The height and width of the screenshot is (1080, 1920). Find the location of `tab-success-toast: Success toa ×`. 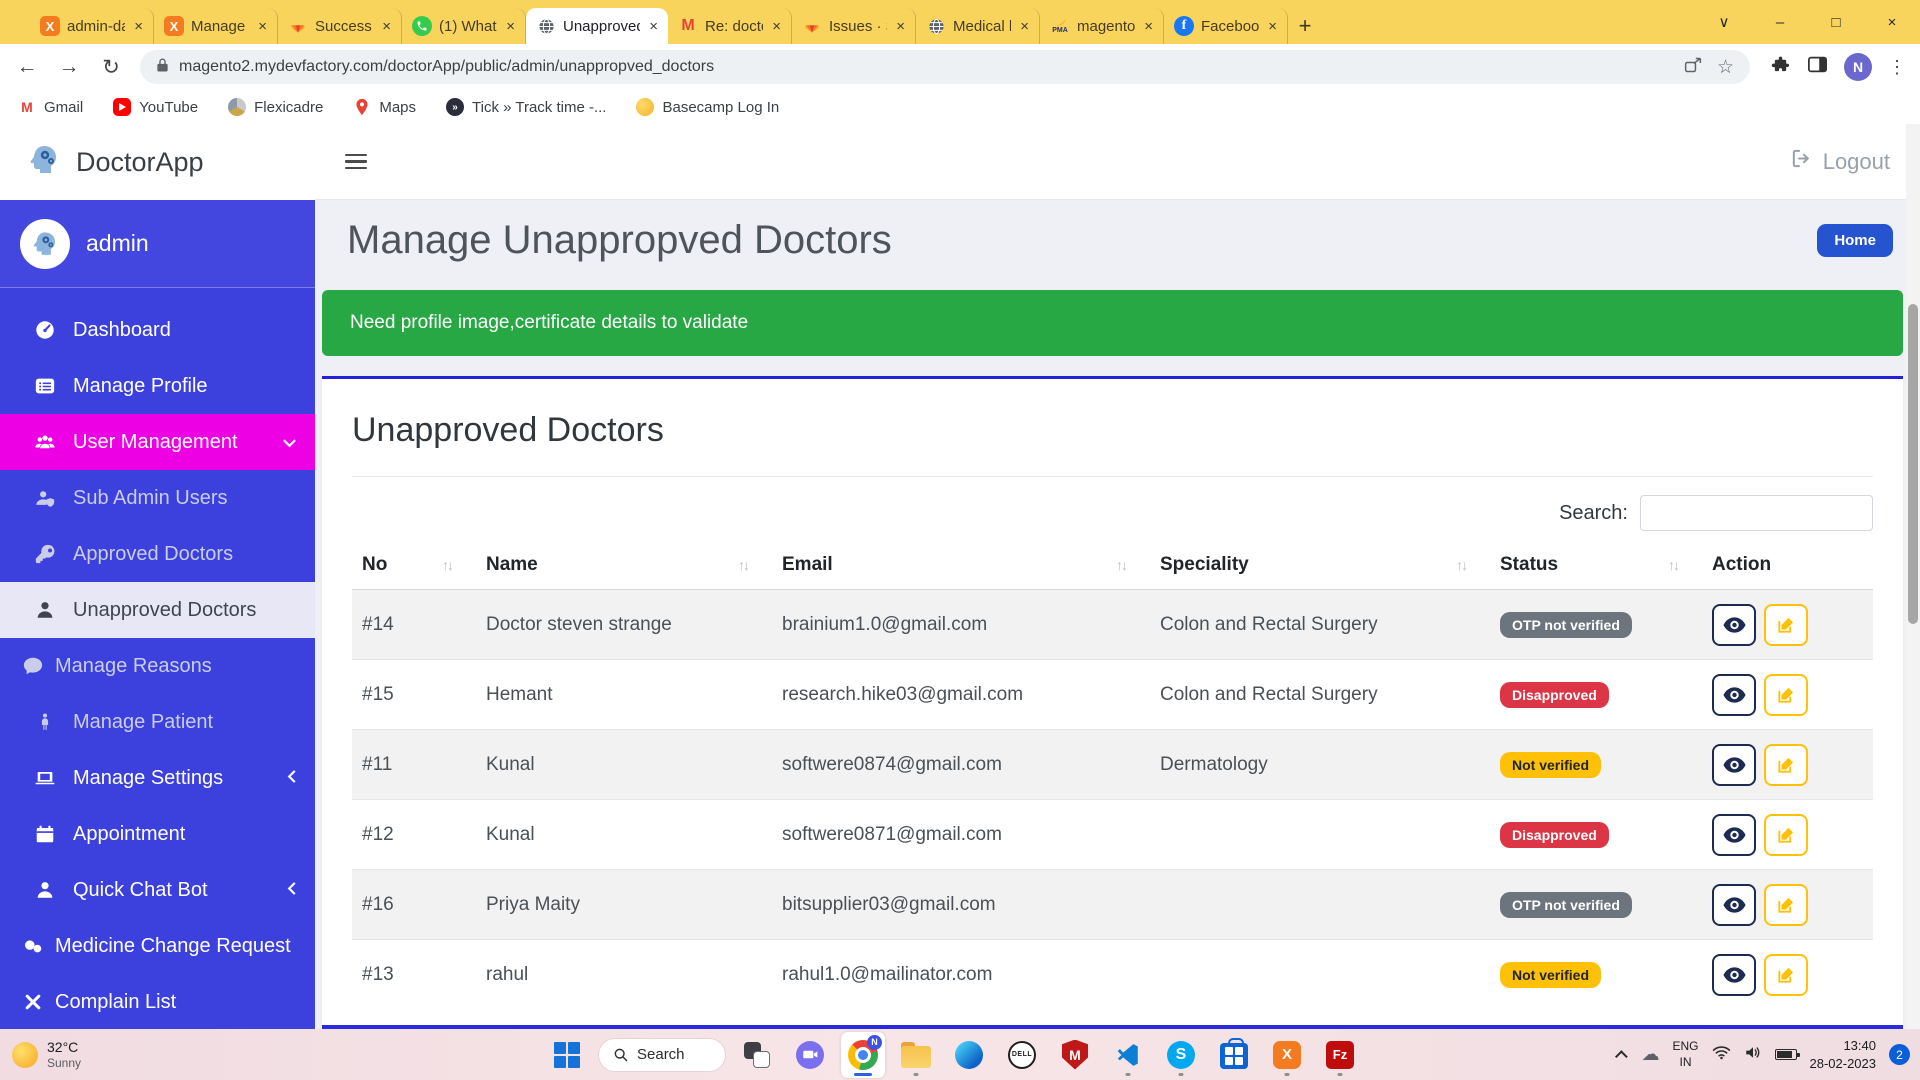

tab-success-toast: Success toa × is located at coordinates (340, 26).